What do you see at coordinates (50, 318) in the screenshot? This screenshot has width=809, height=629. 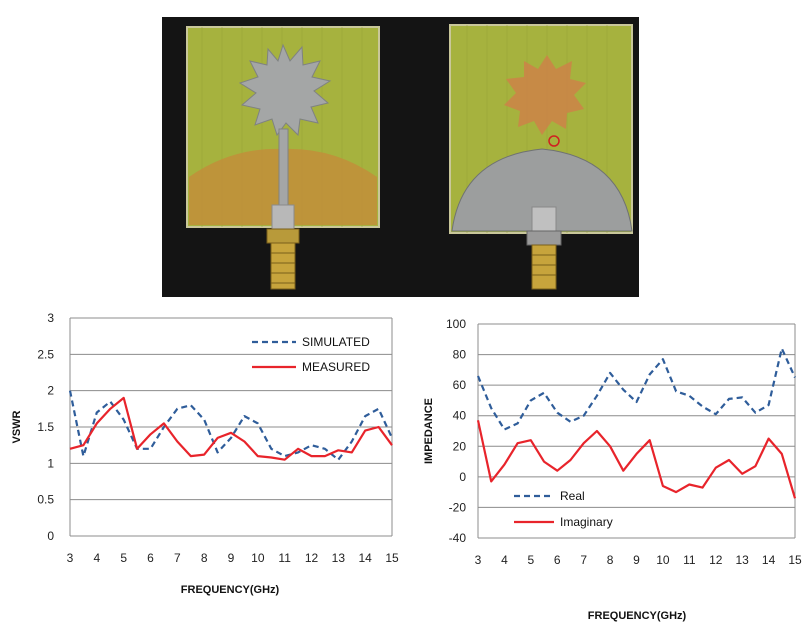 I see `y-tick-label: 3` at bounding box center [50, 318].